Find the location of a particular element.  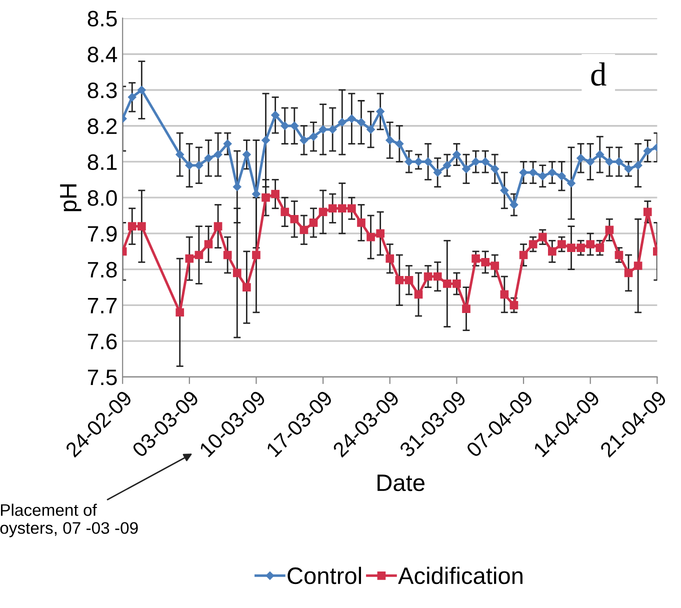

y-tick-label: 7.7 is located at coordinates (102, 306).